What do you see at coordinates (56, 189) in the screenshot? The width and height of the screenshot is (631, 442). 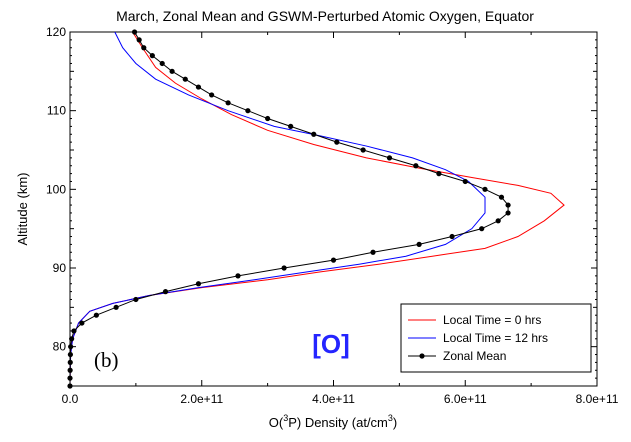 I see `y-tick-label: 100` at bounding box center [56, 189].